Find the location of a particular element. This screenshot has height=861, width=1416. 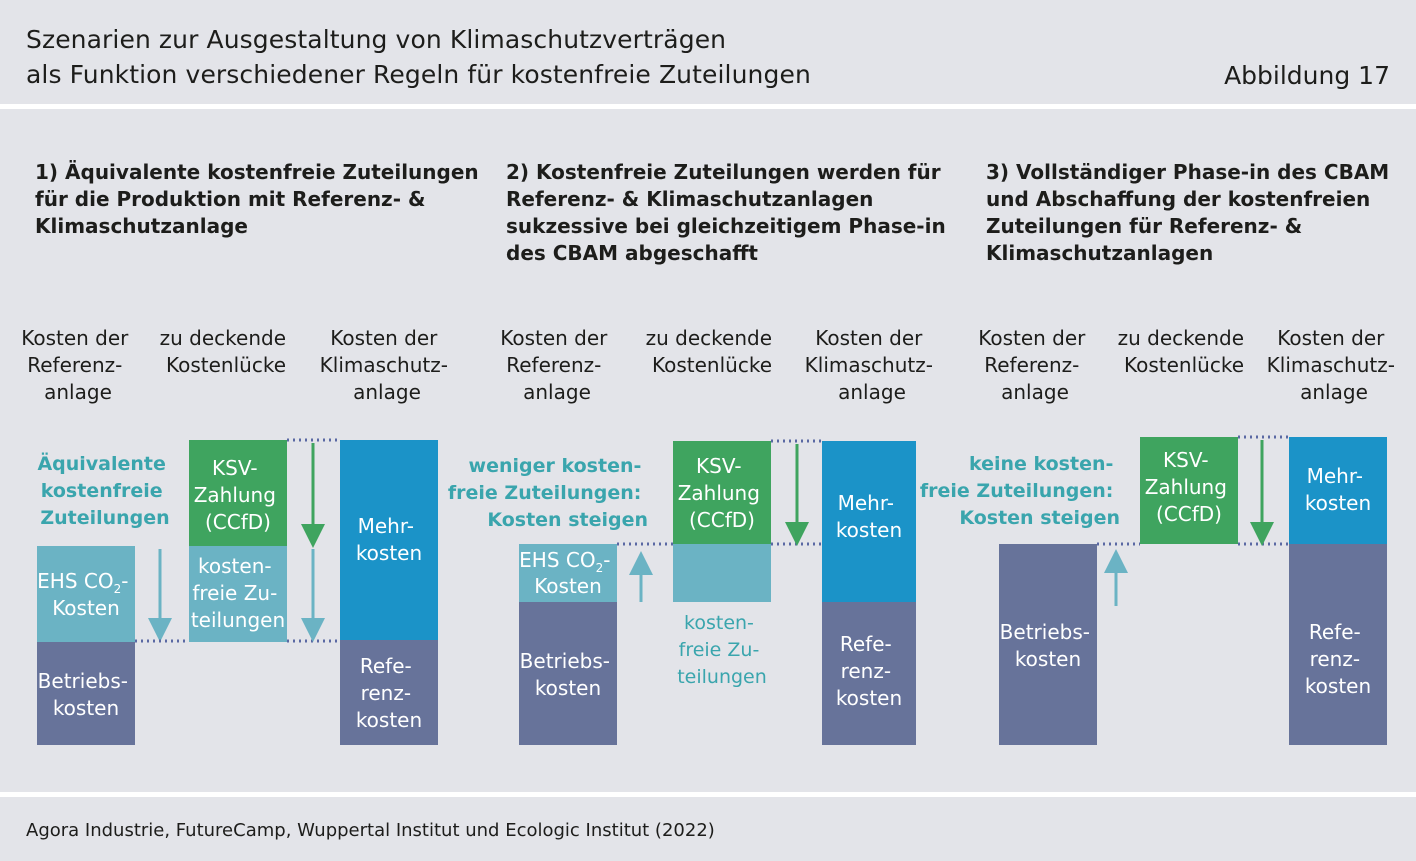

panel-2-referenz-box is located at coordinates (869, 673).